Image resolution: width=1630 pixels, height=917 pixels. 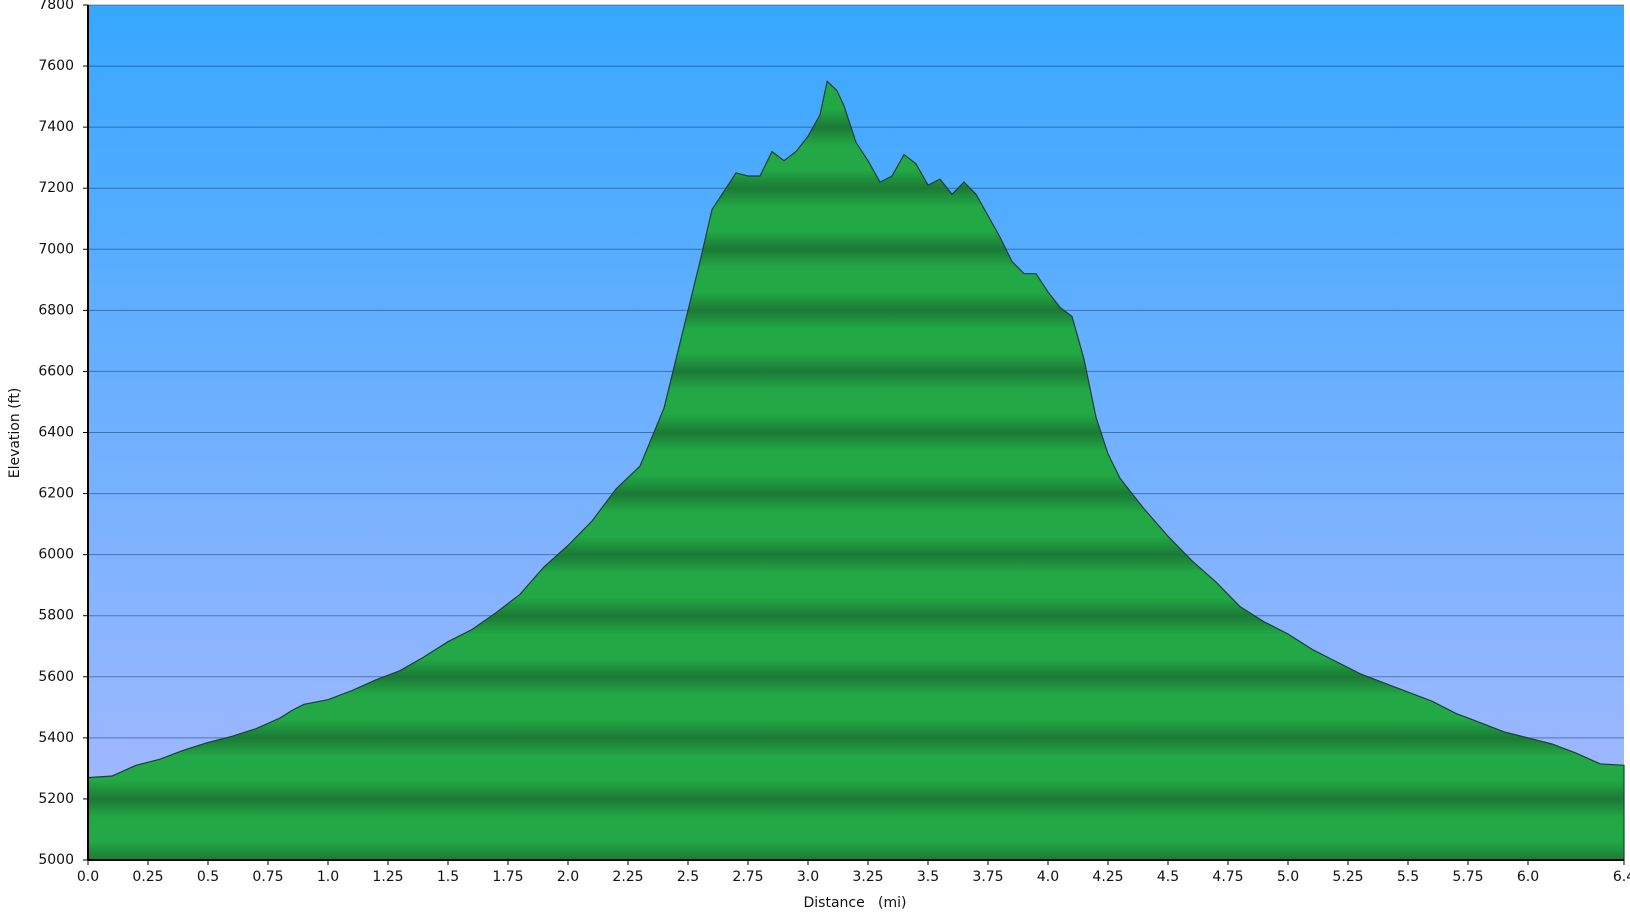 What do you see at coordinates (1107, 877) in the screenshot?
I see `x-tick-label: 4.25` at bounding box center [1107, 877].